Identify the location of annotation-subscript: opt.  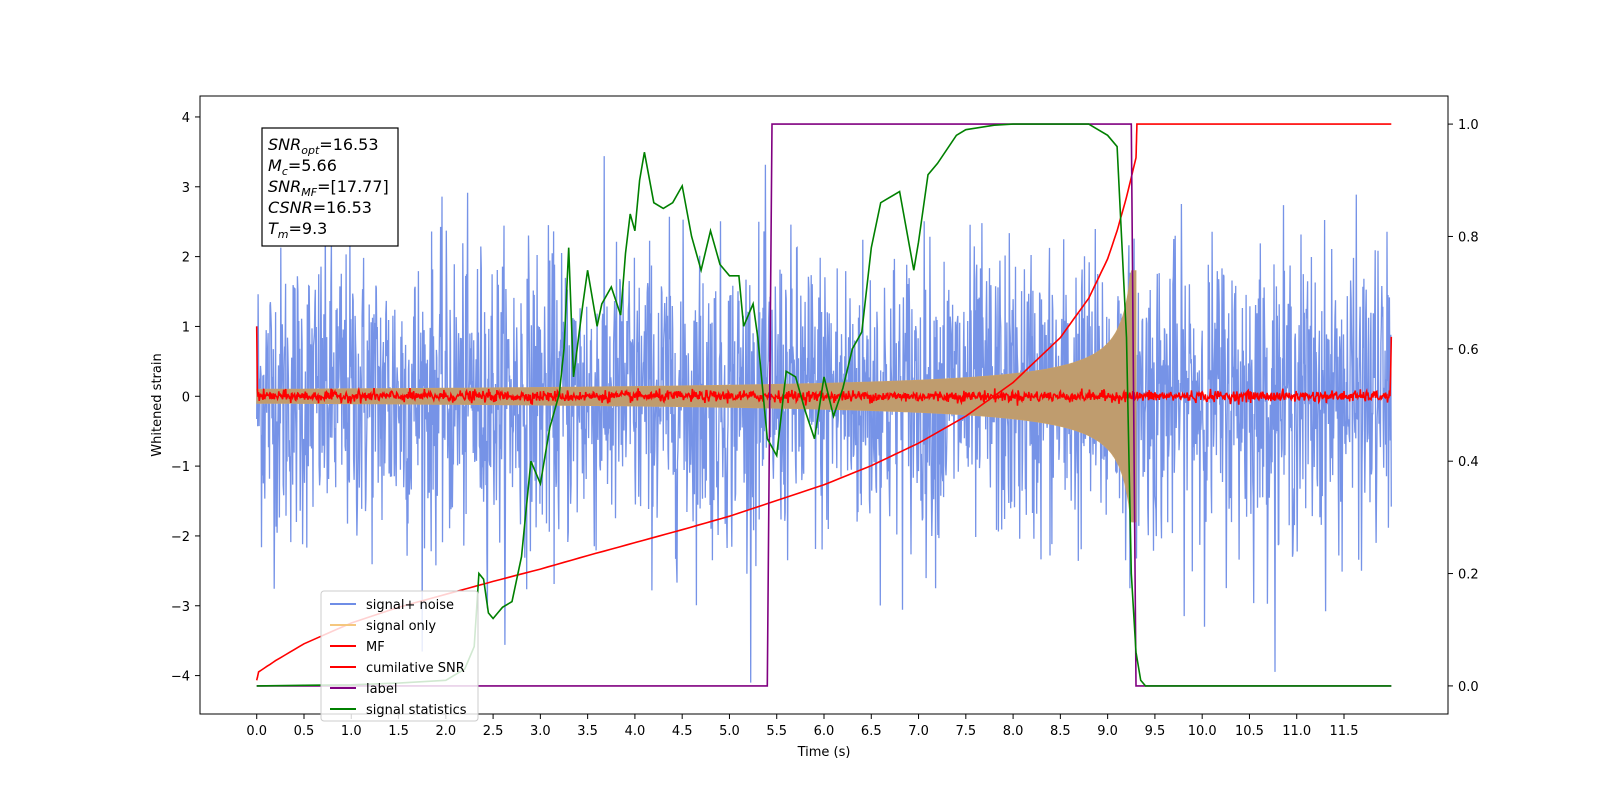
(310, 150).